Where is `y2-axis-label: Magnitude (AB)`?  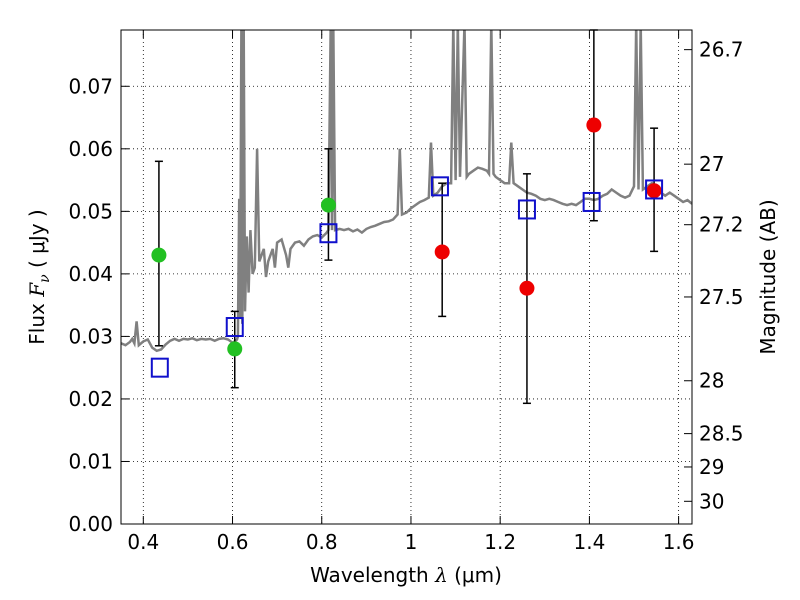 y2-axis-label: Magnitude (AB) is located at coordinates (768, 276).